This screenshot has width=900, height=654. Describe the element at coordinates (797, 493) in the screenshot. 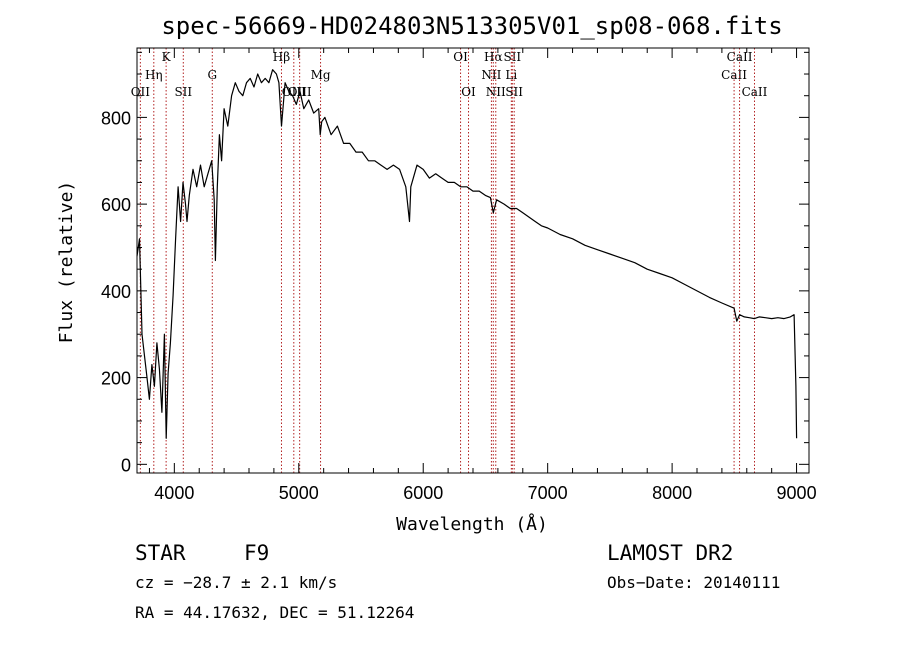

I see `x-tick-label: 9000` at that location.